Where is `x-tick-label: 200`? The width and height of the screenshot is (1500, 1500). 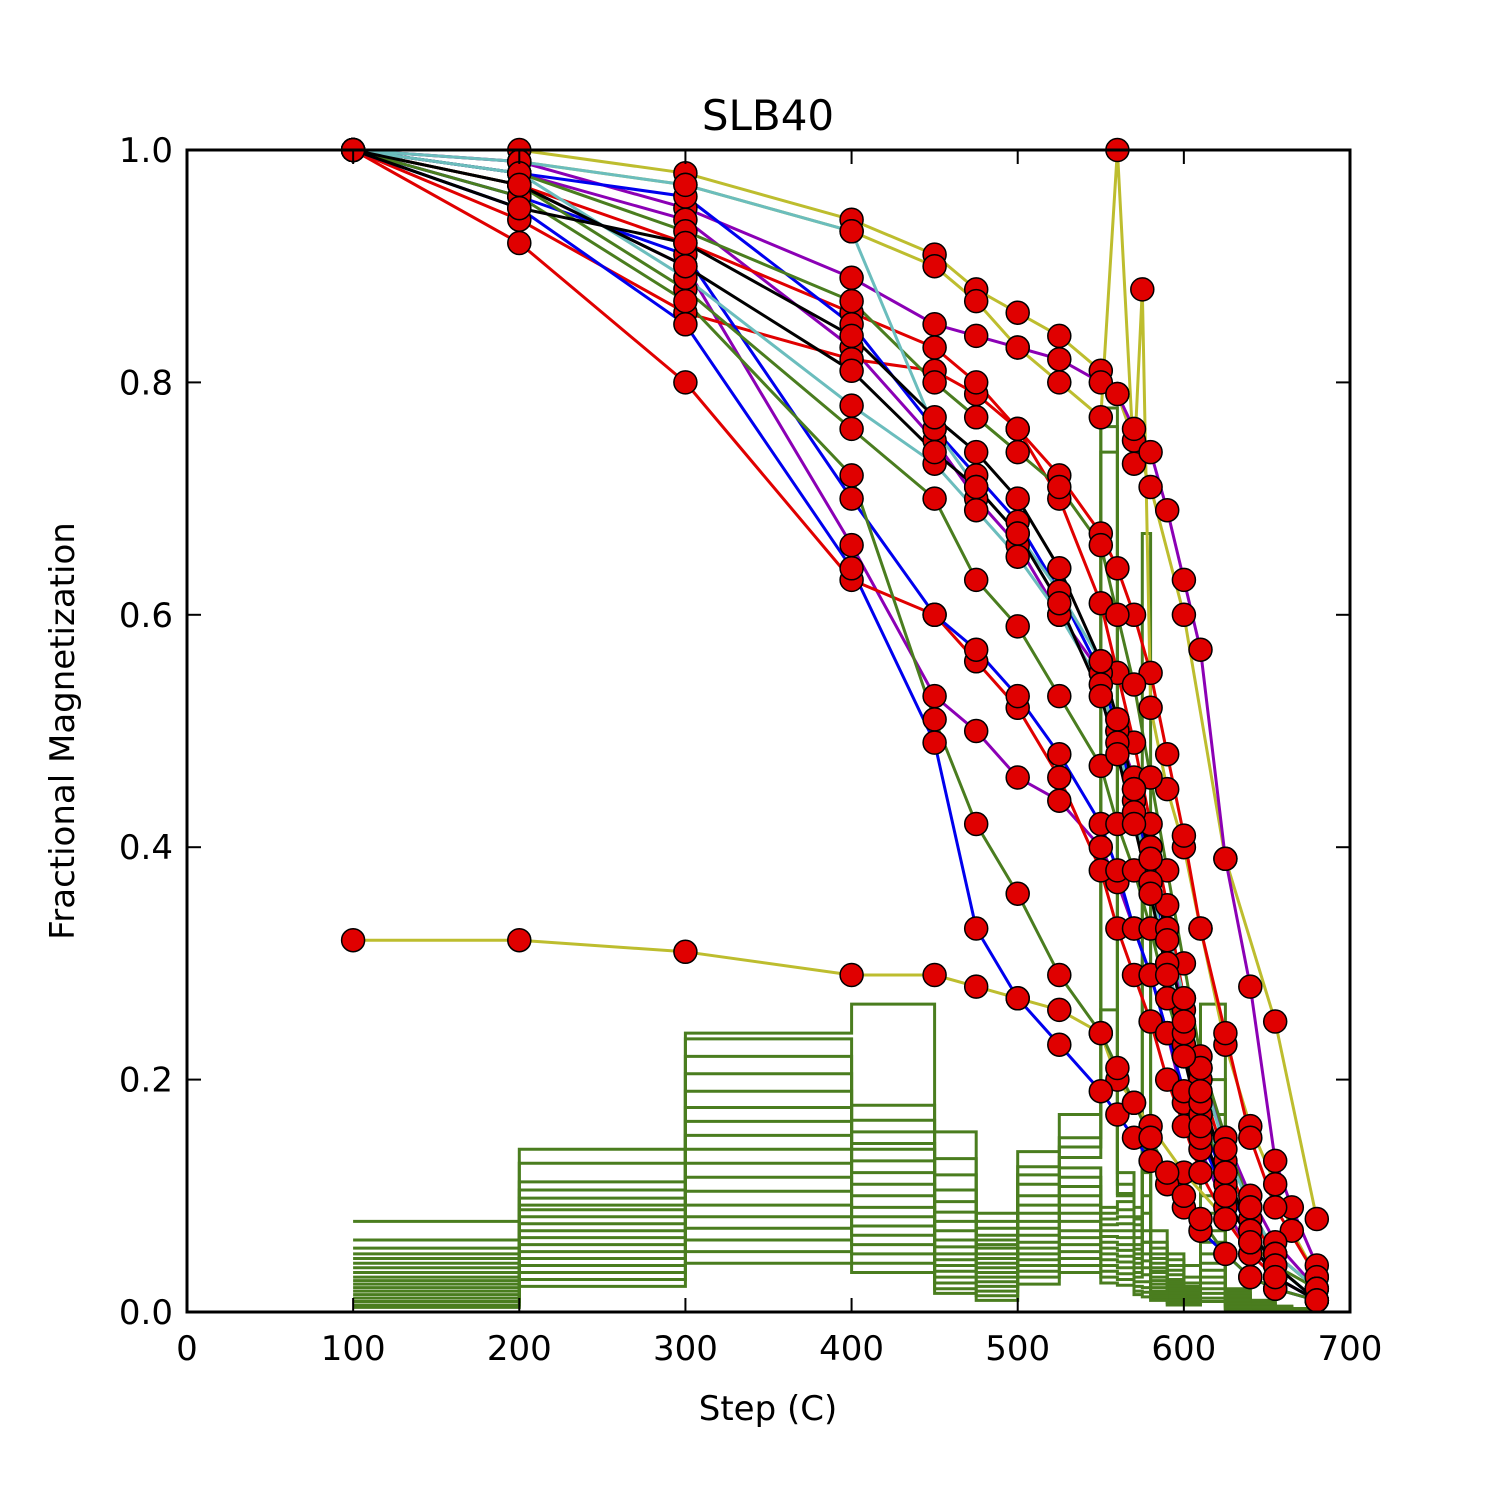
x-tick-label: 200 is located at coordinates (519, 1349).